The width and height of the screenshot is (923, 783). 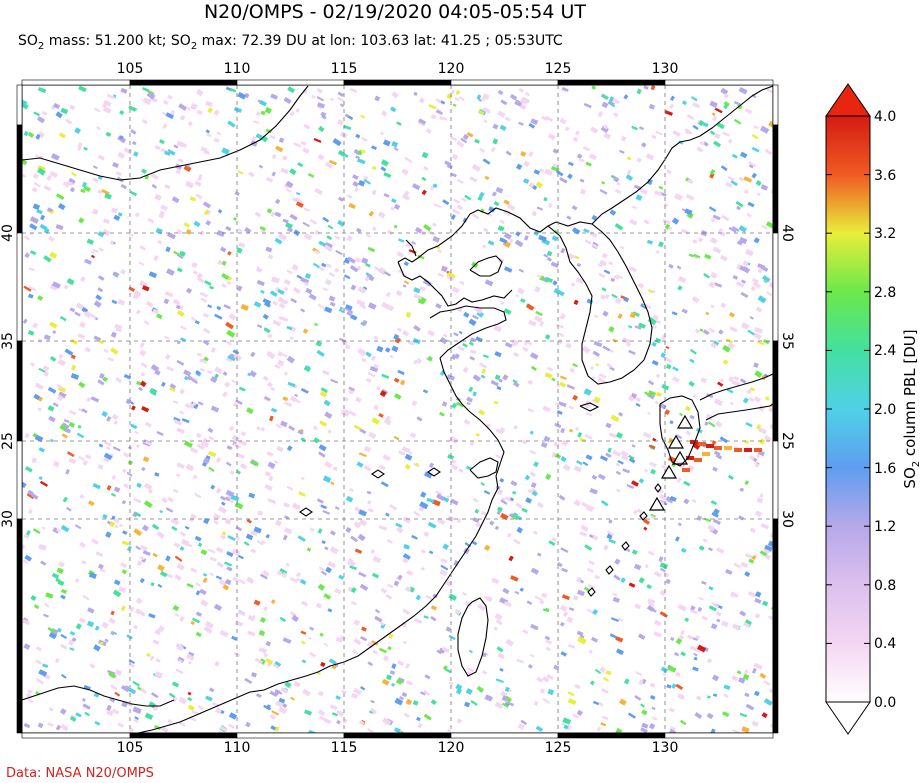 What do you see at coordinates (848, 718) in the screenshot?
I see `colorbar-min-arrow` at bounding box center [848, 718].